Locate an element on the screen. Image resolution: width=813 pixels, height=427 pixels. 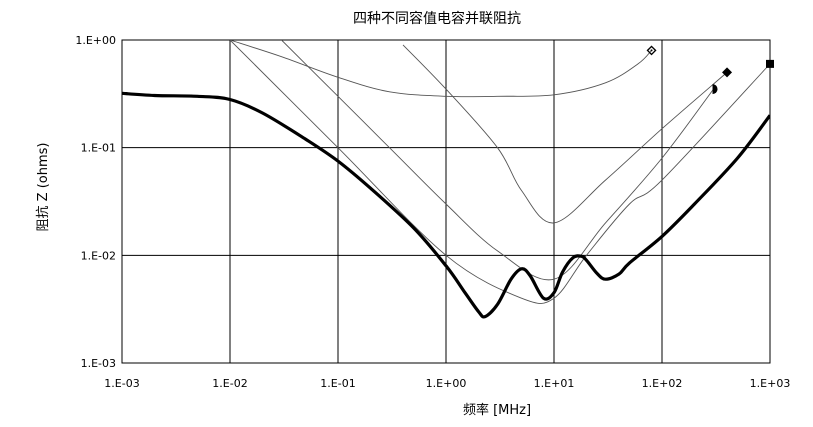
x-tick-label: 1.E+02 is located at coordinates (662, 383).